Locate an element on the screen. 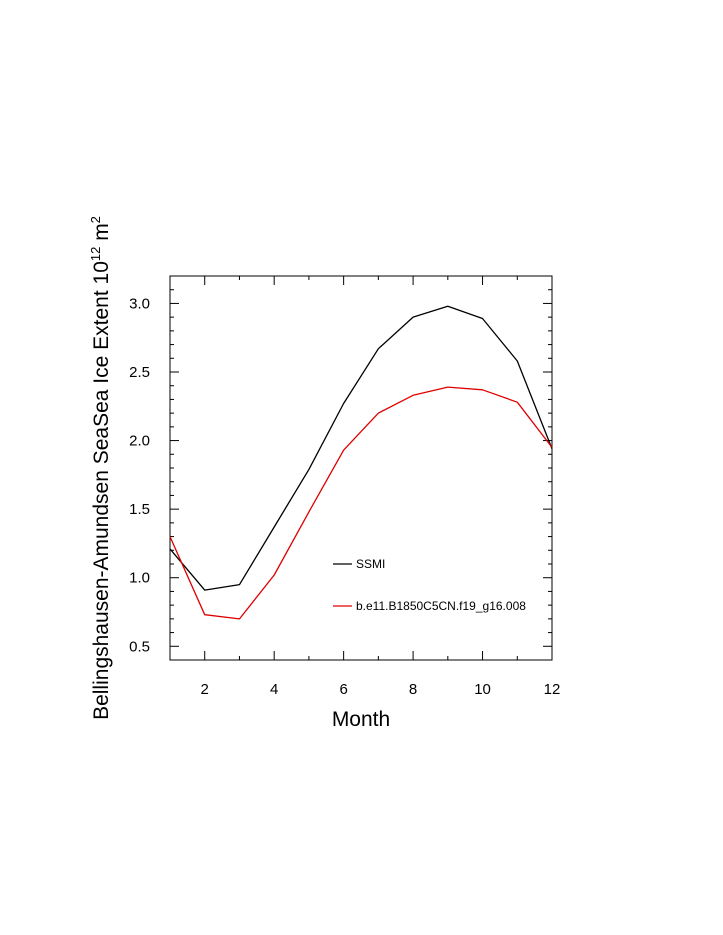 The image size is (723, 935). x-axis-title: Month is located at coordinates (361, 719).